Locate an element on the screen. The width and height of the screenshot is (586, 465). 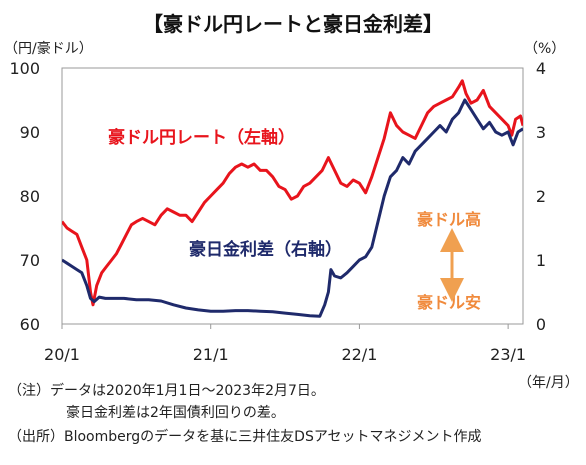
chart-title: 【豪ドル円レートと豪日金利差】 is located at coordinates (293, 24).